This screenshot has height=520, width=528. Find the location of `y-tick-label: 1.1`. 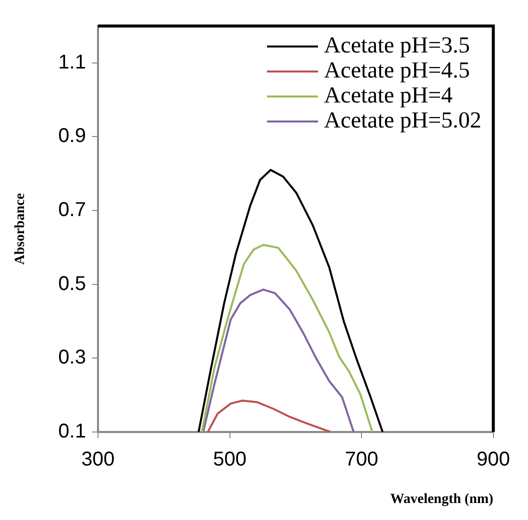

y-tick-label: 1.1 is located at coordinates (72, 62).